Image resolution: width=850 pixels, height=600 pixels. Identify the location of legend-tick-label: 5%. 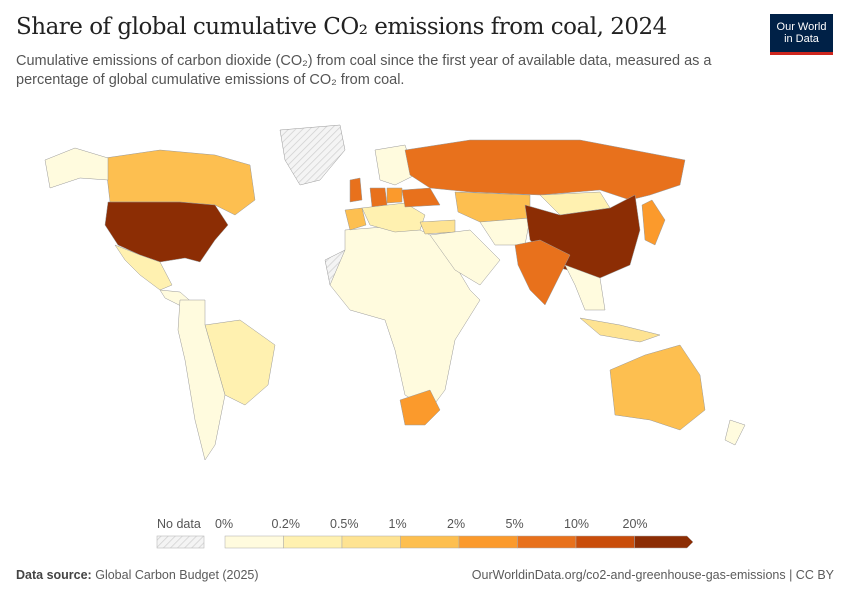
(514, 524).